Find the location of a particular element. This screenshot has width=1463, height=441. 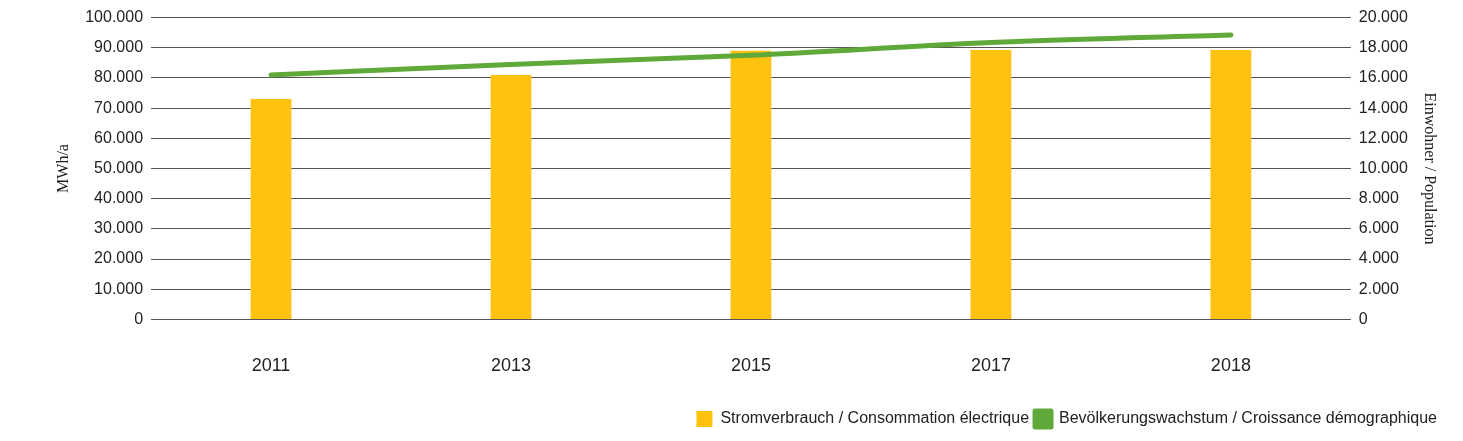

y2-tick-label: 18.000 is located at coordinates (1383, 47).